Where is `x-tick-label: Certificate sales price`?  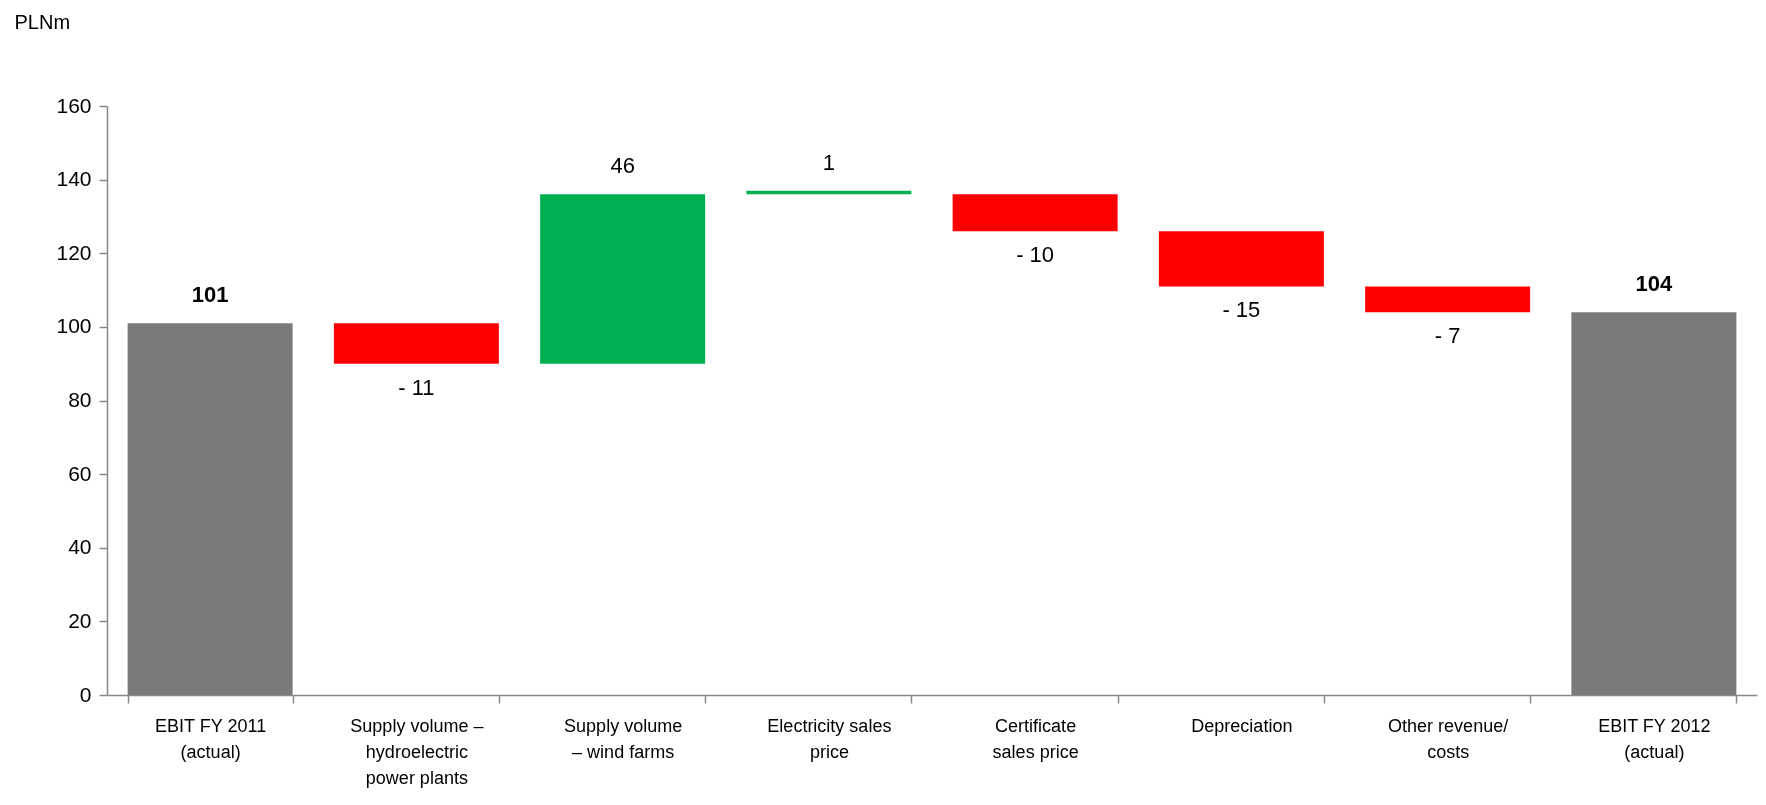
x-tick-label: Certificate sales price is located at coordinates (1035, 738).